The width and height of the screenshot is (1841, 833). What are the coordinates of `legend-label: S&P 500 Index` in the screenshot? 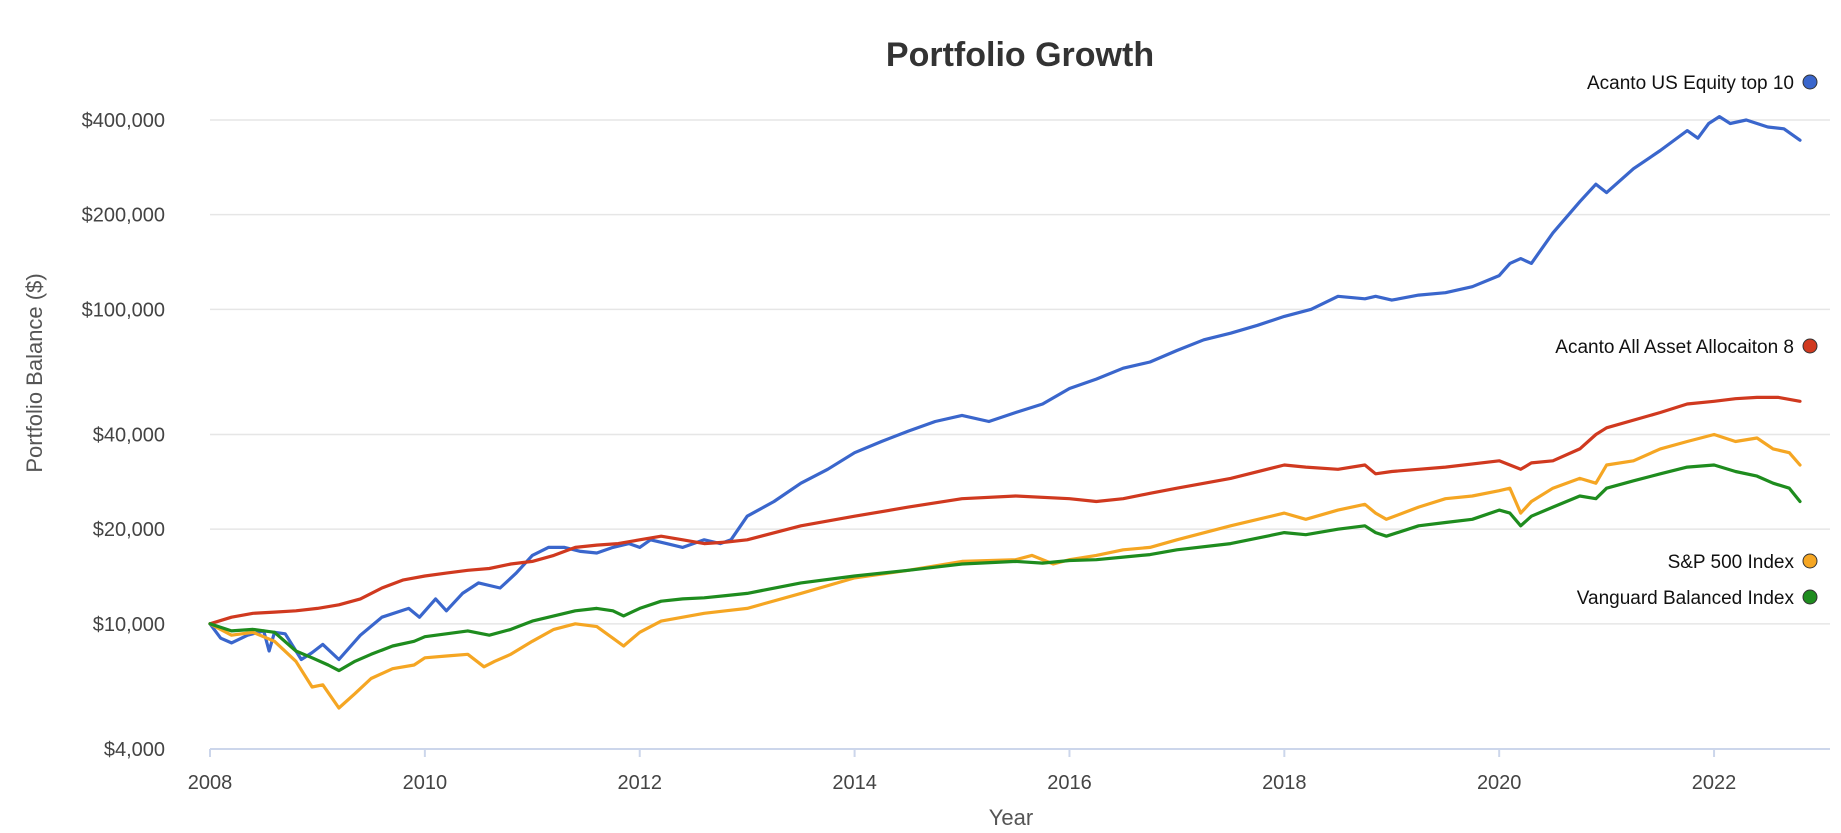 It's located at (1731, 562).